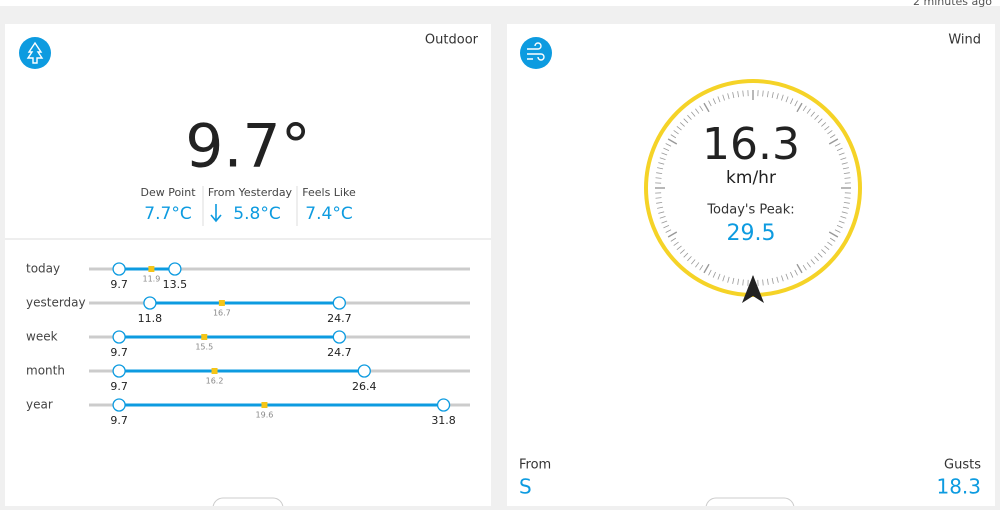 Image resolution: width=1000 pixels, height=510 pixels. What do you see at coordinates (256, 214) in the screenshot?
I see `stat-value: 5.8°C` at bounding box center [256, 214].